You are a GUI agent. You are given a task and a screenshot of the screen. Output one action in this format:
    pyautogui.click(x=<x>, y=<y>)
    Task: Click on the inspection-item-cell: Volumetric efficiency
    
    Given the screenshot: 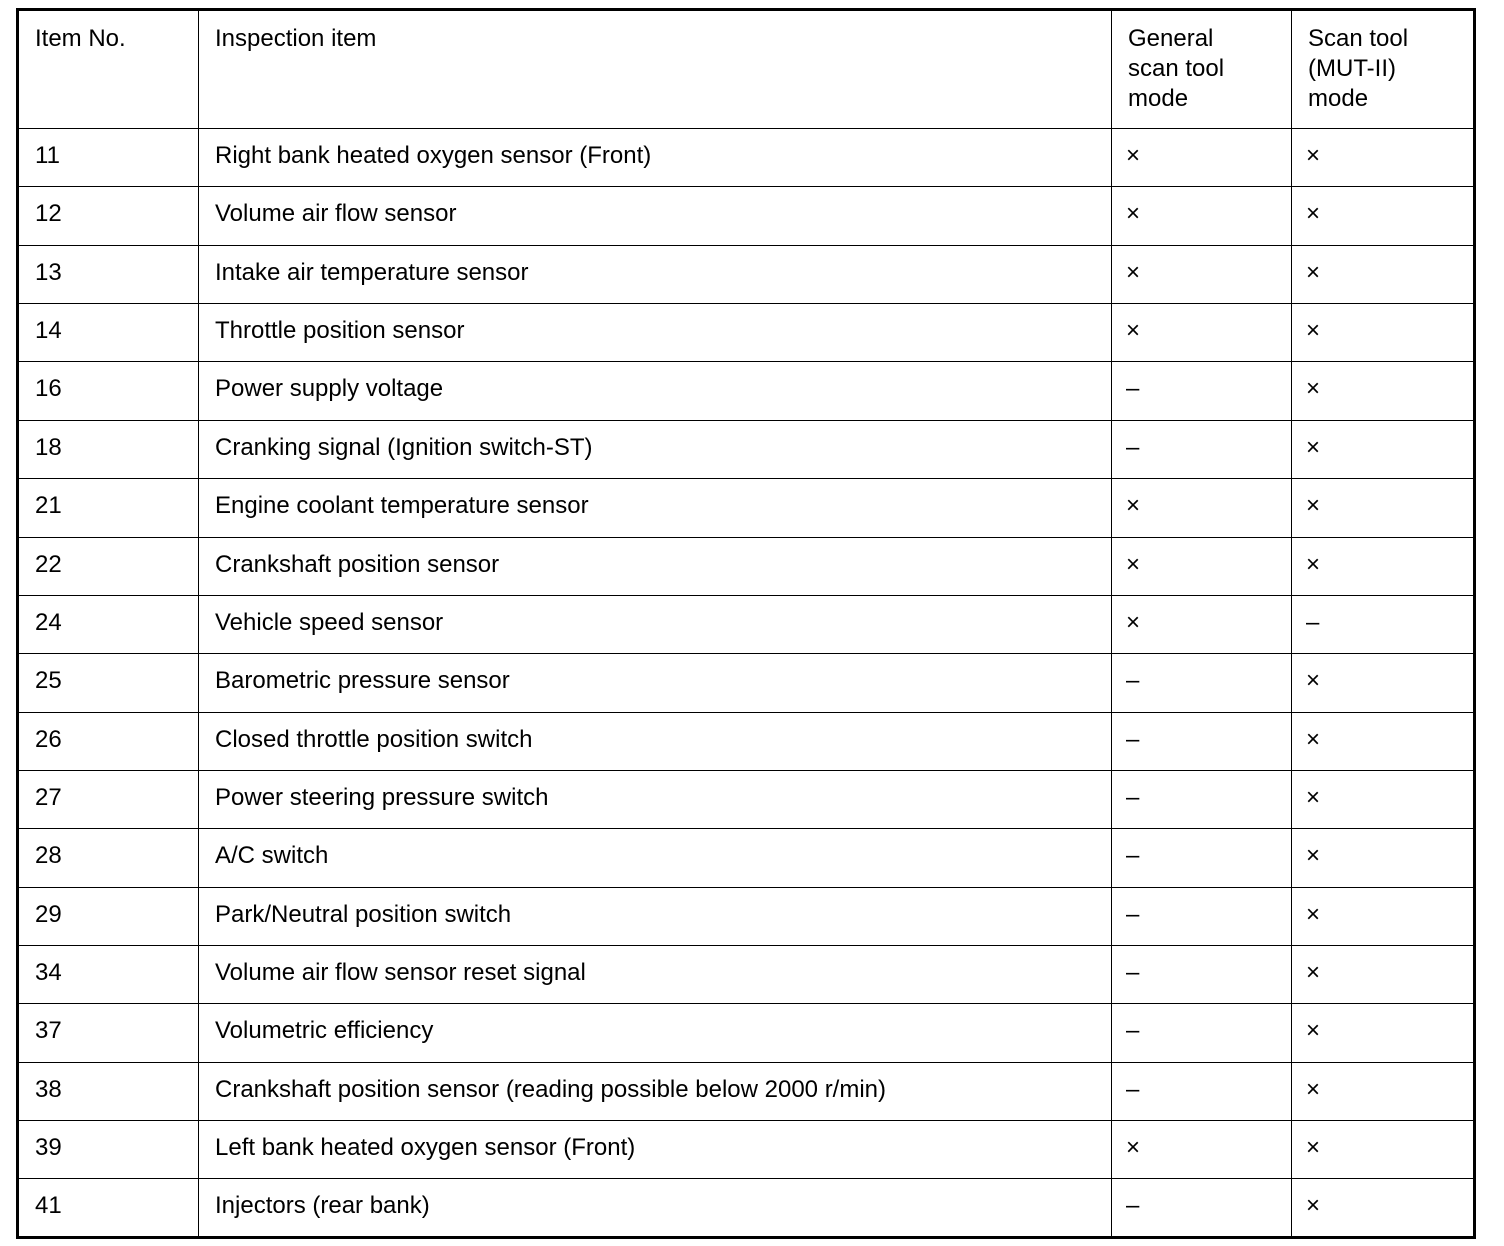 What is the action you would take?
    pyautogui.click(x=655, y=1033)
    